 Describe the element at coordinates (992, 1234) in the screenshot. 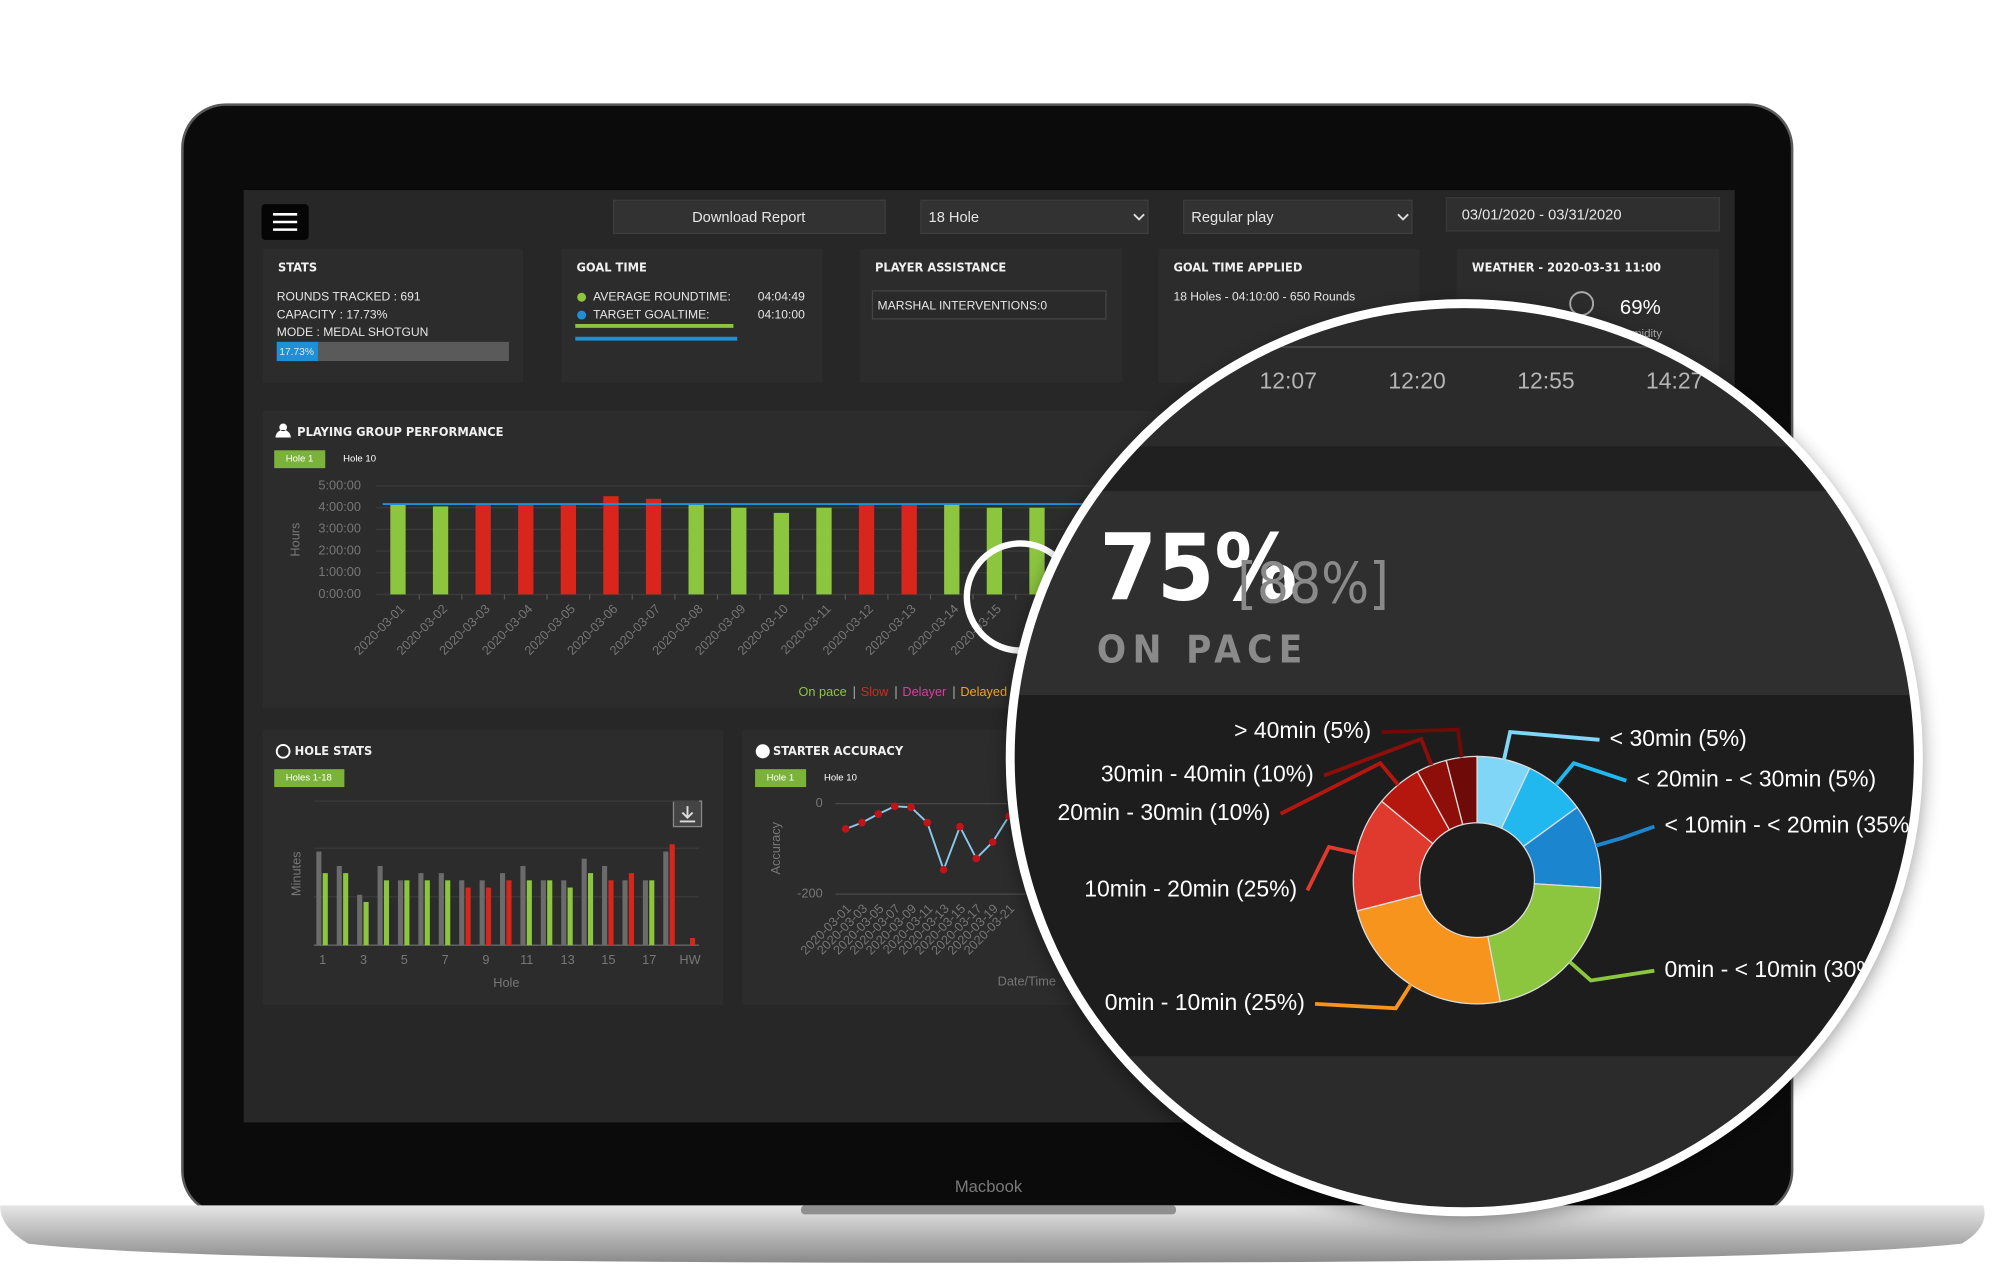

I see `laptop-base` at that location.